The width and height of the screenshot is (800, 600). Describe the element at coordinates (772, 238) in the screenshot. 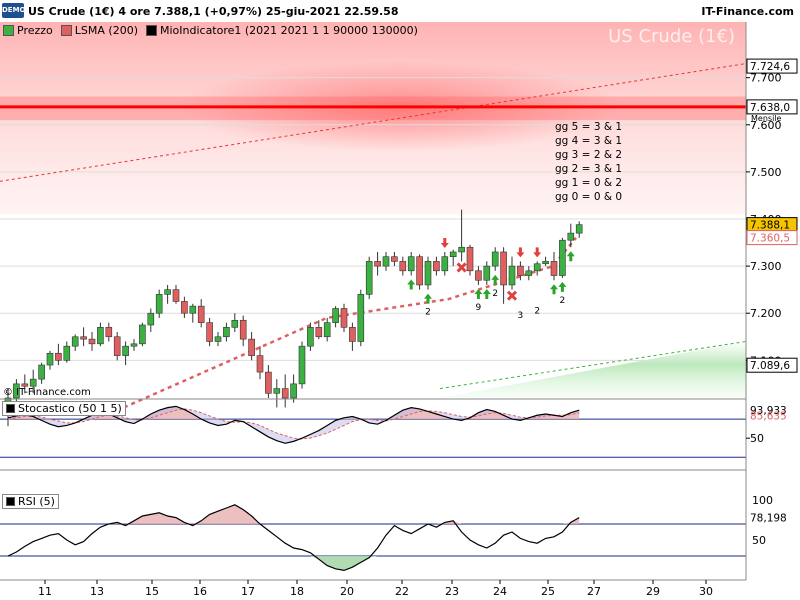

I see `price-tag: 7.360,5` at that location.